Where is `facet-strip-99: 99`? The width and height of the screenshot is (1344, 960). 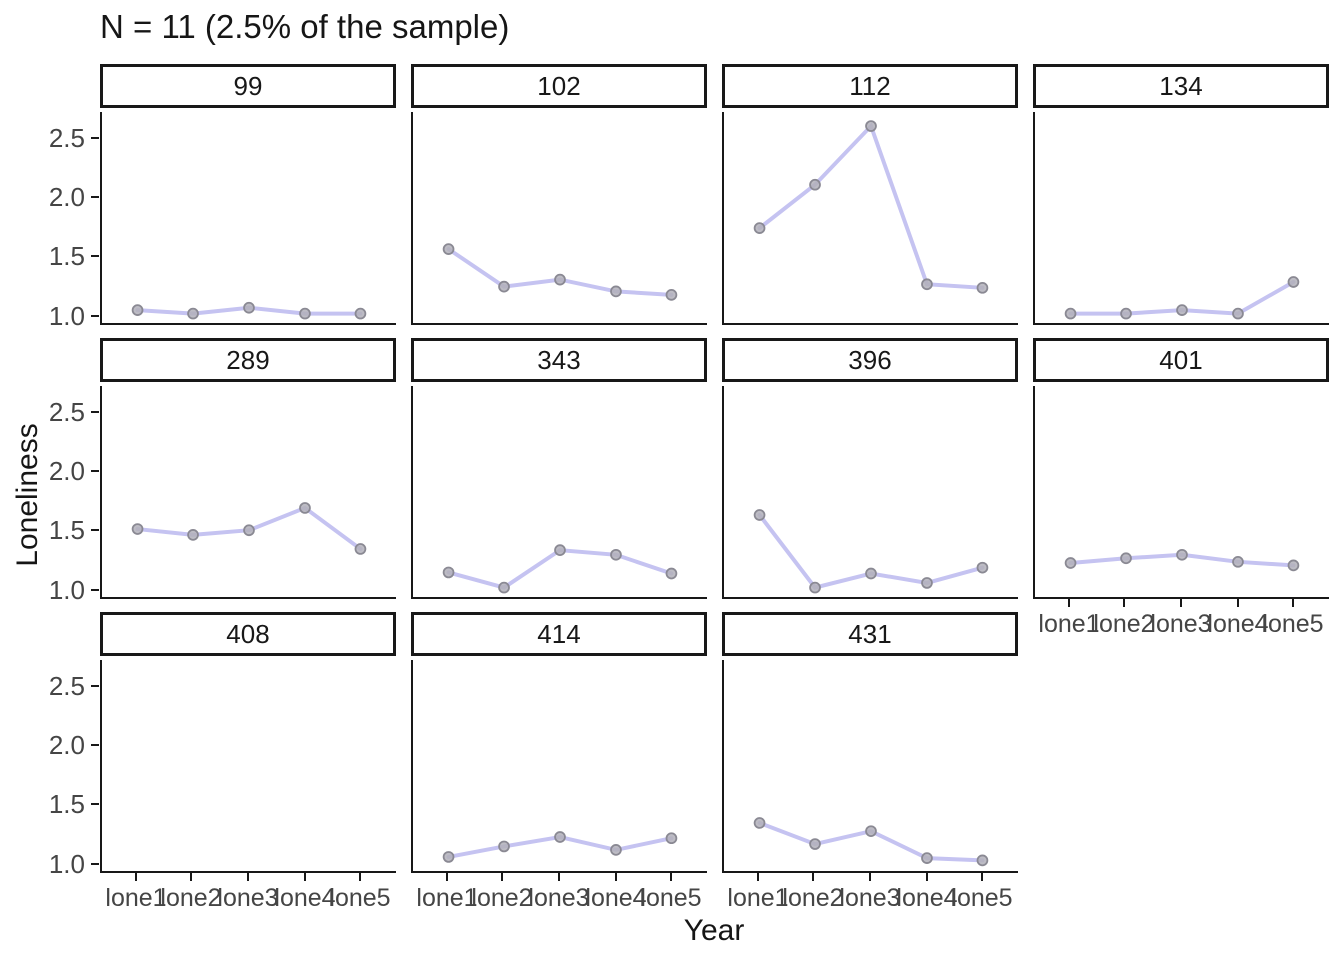
facet-strip-99: 99 is located at coordinates (248, 86).